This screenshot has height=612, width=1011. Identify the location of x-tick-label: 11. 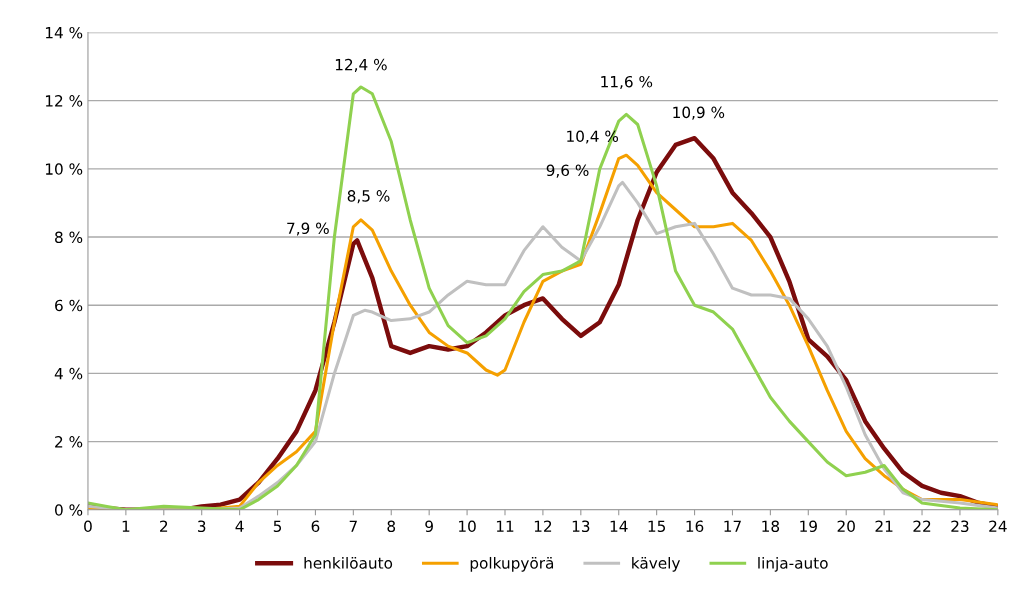
(505, 526).